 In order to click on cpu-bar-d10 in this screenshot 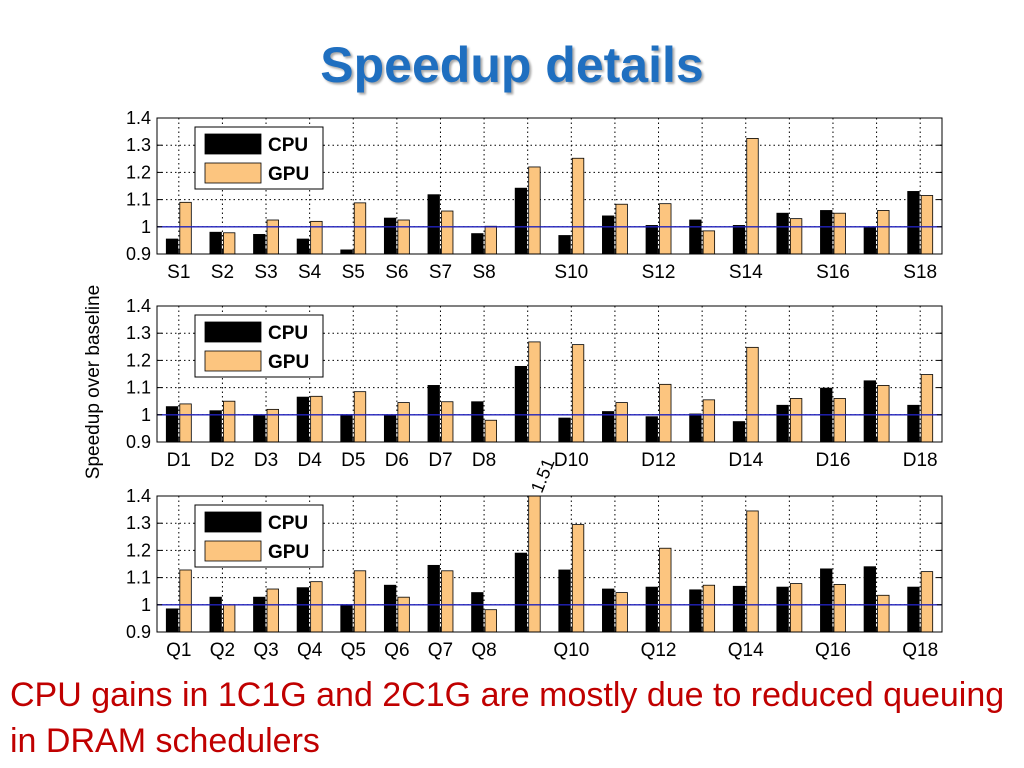, I will do `click(564, 429)`.